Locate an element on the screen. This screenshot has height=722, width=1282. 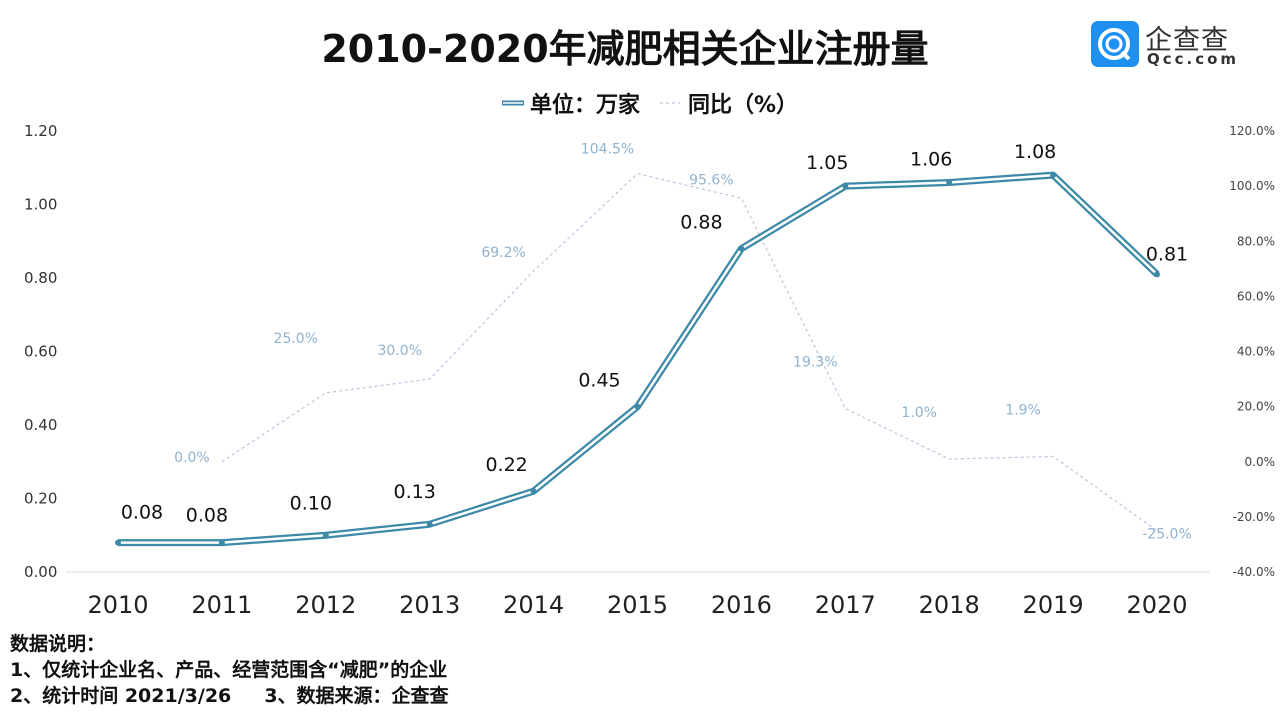
y2-tick-label: -20.0% is located at coordinates (1254, 517).